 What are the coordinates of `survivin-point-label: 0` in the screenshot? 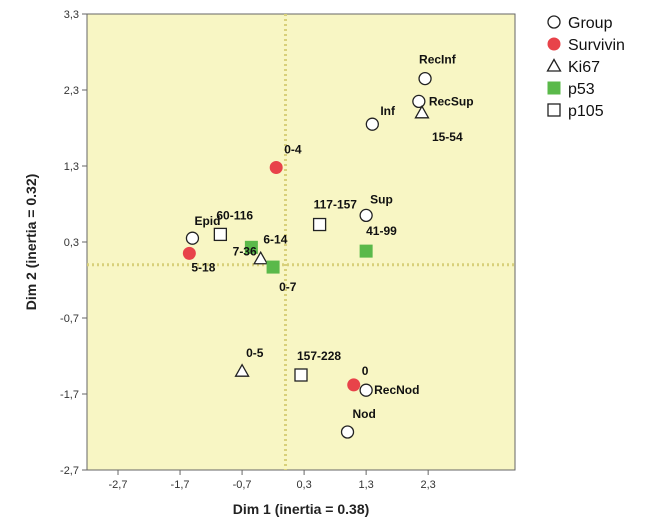 It's located at (365, 371).